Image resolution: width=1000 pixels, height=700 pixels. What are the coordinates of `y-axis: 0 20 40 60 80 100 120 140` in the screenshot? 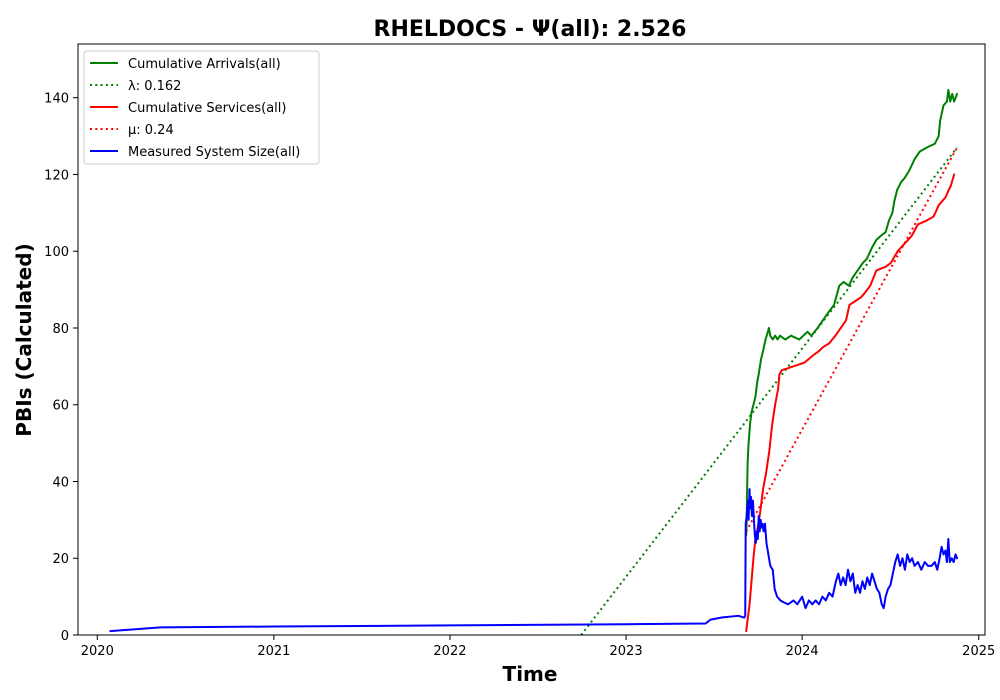 It's located at (61, 368).